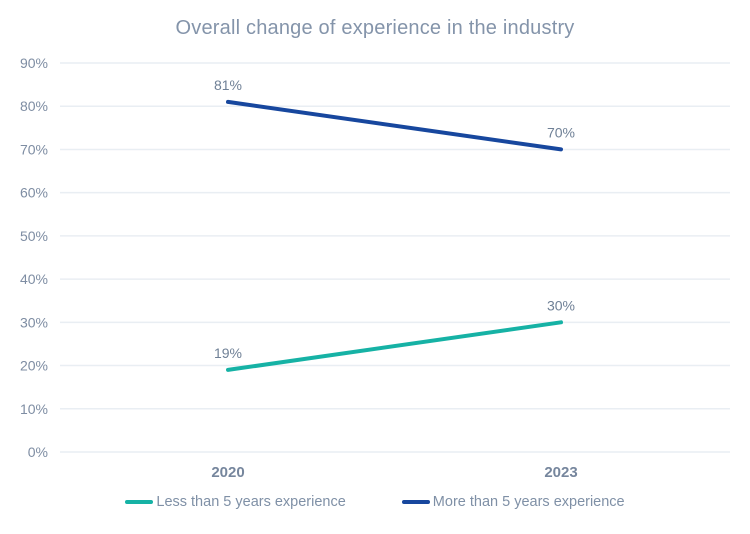 The image size is (750, 534). I want to click on y-axis-tick-label: 40%, so click(34, 279).